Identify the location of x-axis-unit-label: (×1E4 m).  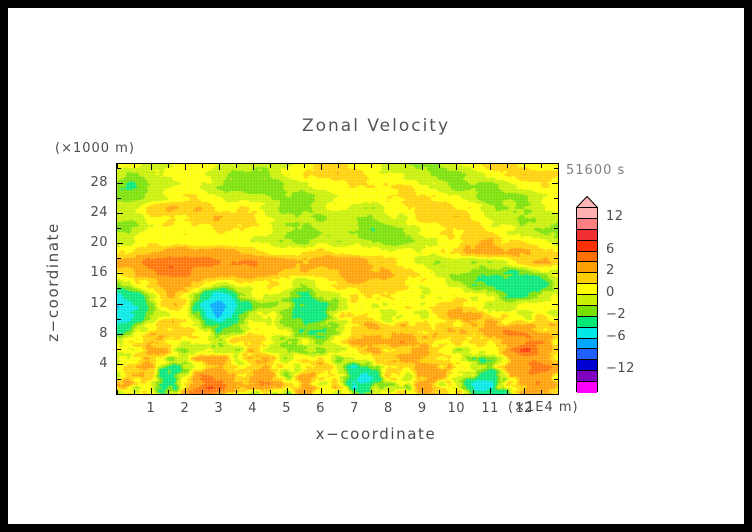
(543, 407).